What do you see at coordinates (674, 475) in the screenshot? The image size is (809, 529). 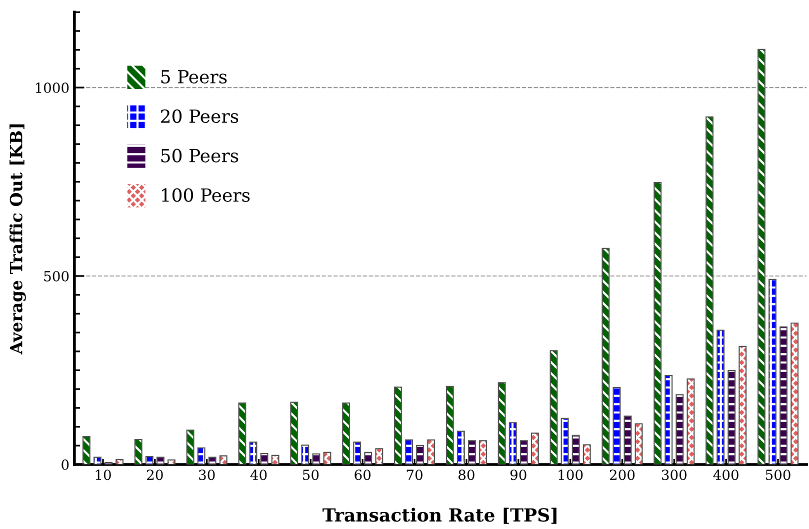 I see `x-tick-label: 300` at bounding box center [674, 475].